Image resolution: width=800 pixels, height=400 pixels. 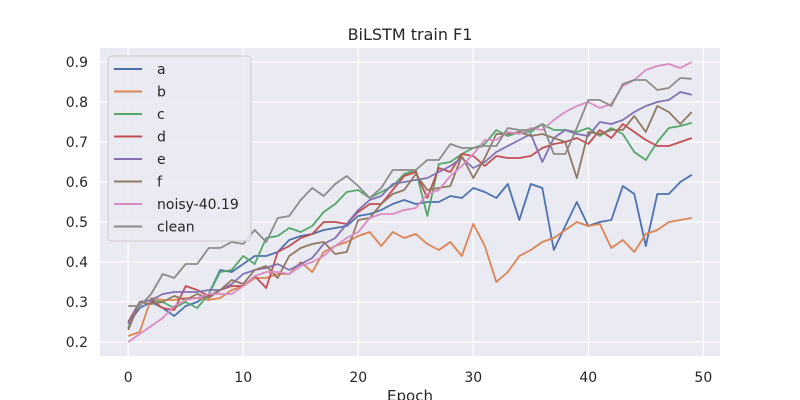 I want to click on y-tick-label: 0.7, so click(x=77, y=143).